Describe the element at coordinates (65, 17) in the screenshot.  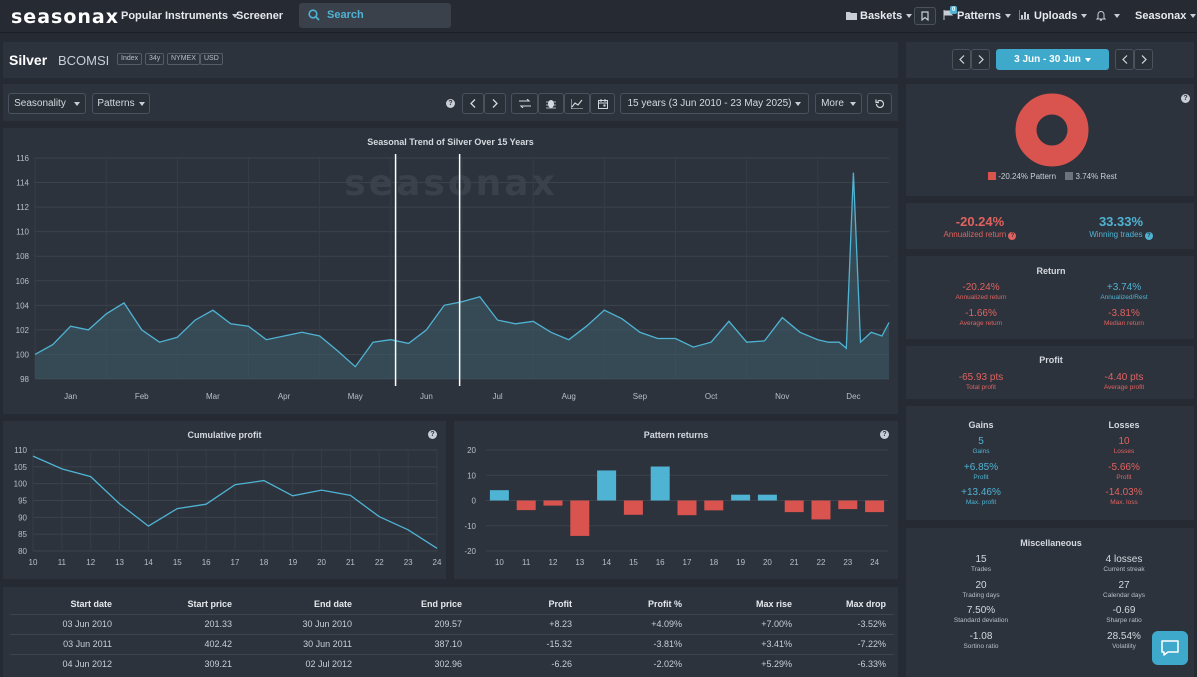
I see `seasonax-logo: seasonax` at that location.